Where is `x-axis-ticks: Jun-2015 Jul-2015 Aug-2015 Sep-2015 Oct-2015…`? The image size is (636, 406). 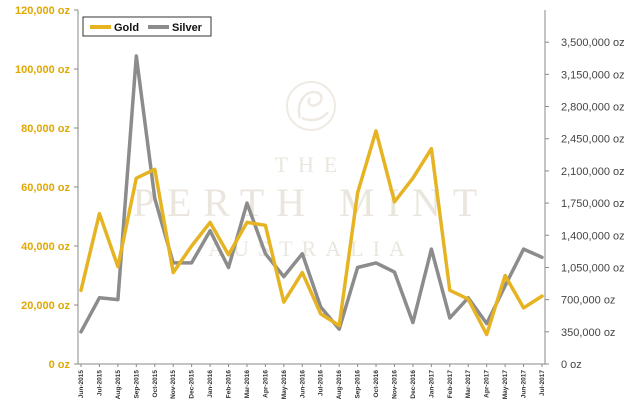
x-axis-ticks: Jun-2015 Jul-2015 Aug-2015 Sep-2015 Oct-2015… is located at coordinates (312, 381).